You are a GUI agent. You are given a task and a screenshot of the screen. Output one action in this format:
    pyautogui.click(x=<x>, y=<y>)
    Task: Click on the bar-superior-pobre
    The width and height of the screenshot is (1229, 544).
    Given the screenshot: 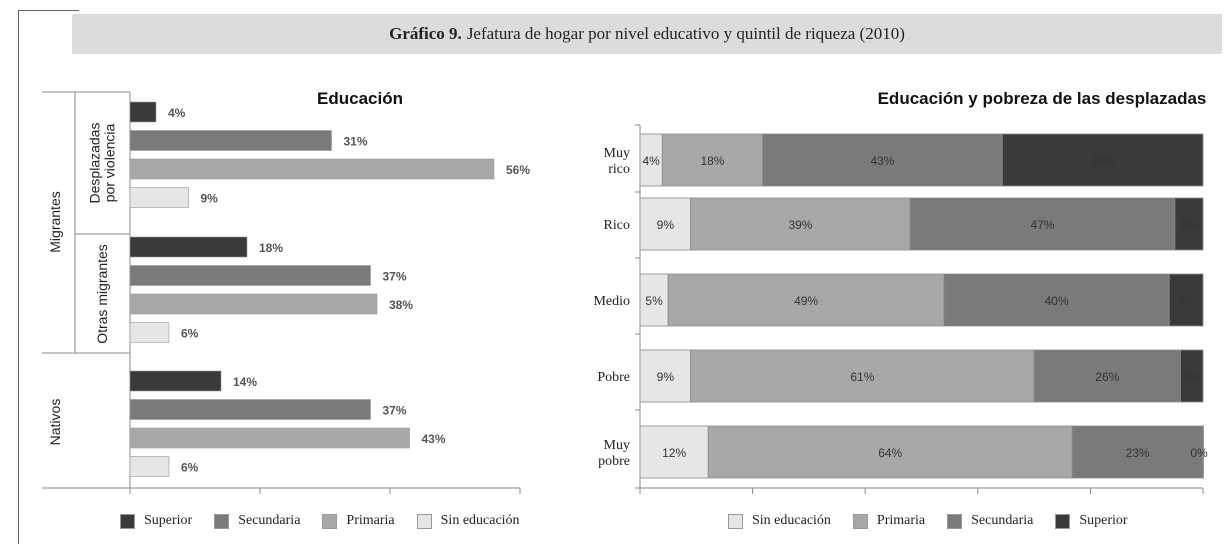 What is the action you would take?
    pyautogui.click(x=1192, y=376)
    